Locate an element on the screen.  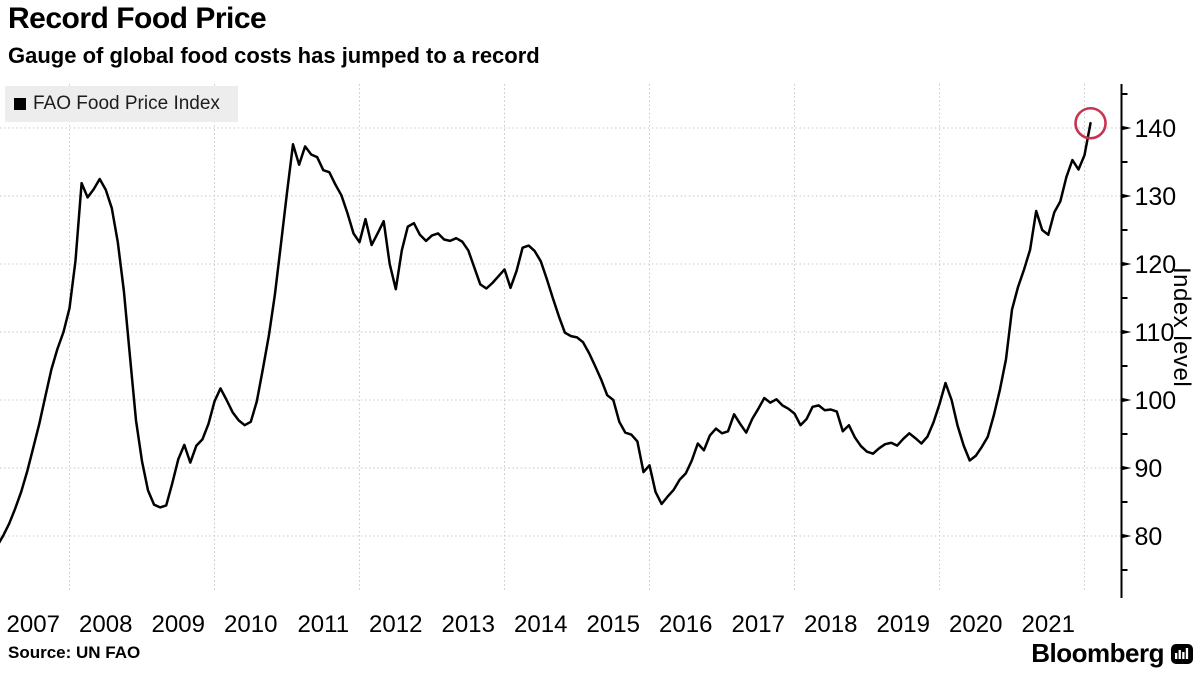
x-tick-label: 2012 is located at coordinates (395, 624).